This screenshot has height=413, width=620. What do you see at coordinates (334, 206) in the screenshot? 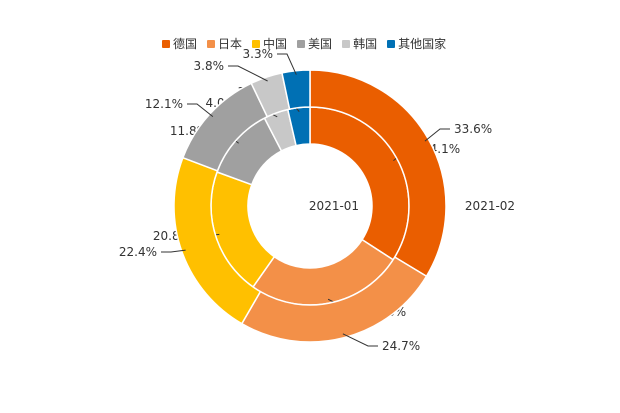
I see `series-label-inner: 2021-01` at bounding box center [334, 206].